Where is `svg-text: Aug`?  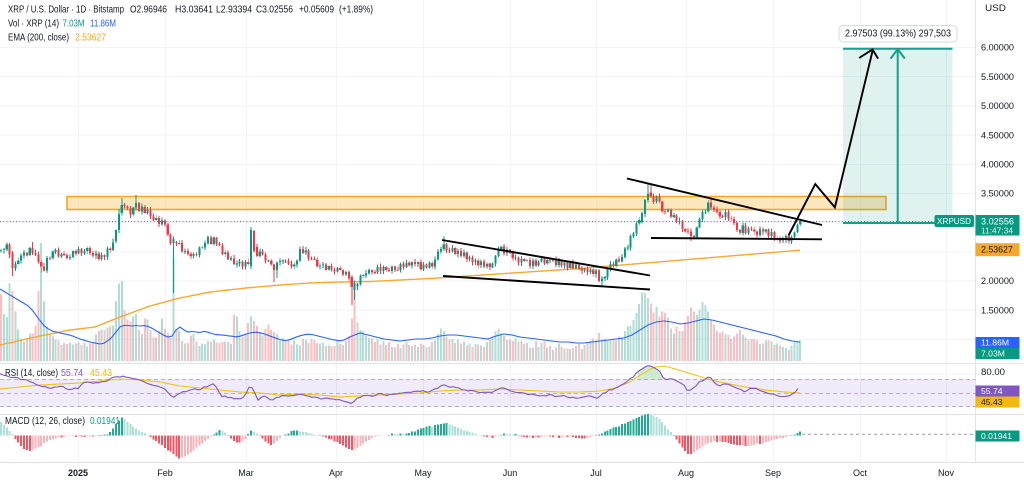 svg-text: Aug is located at coordinates (686, 473).